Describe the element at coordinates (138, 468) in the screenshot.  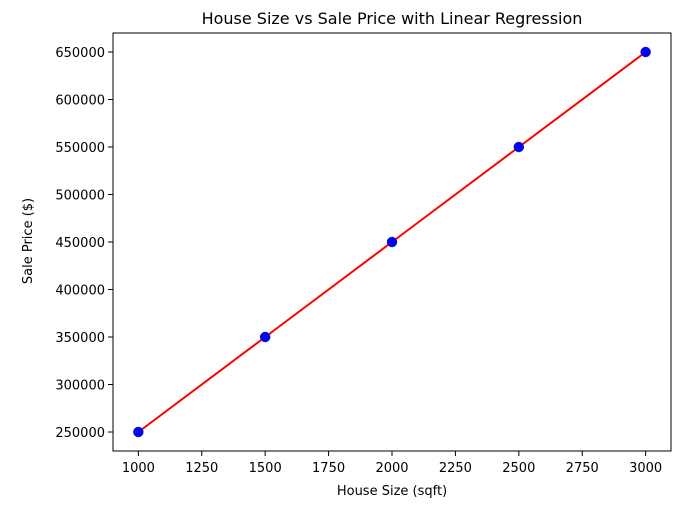
I see `x-tick-label: 1000` at that location.